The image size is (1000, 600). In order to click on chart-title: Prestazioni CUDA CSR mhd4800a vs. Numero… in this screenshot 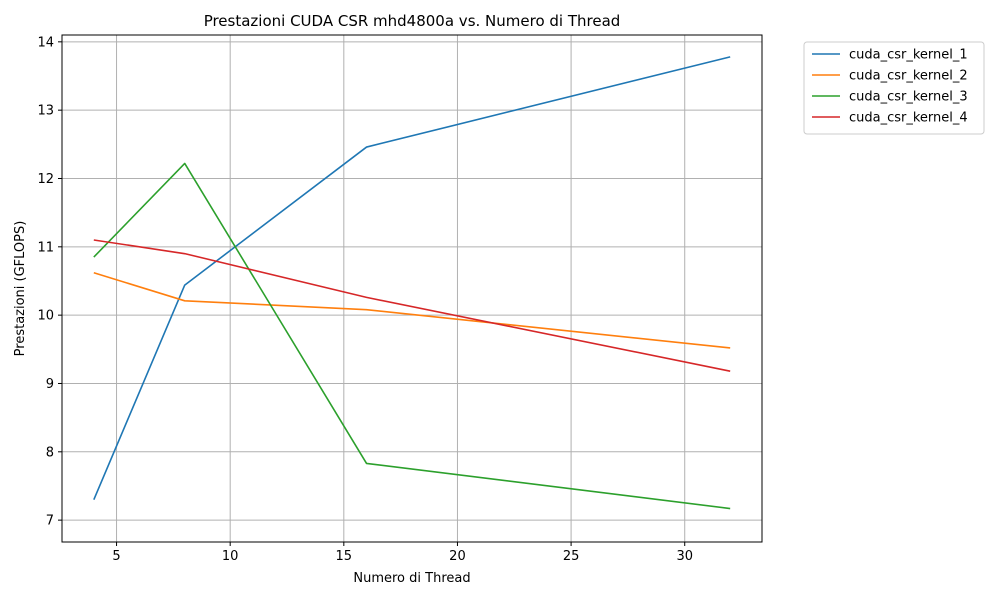, I will do `click(412, 21)`.